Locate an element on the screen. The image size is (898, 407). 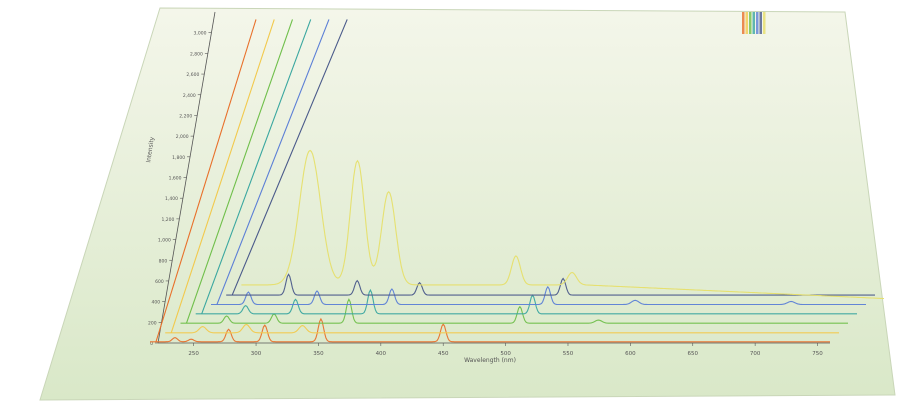
y-tick-label: 2,400 is located at coordinates (189, 96).